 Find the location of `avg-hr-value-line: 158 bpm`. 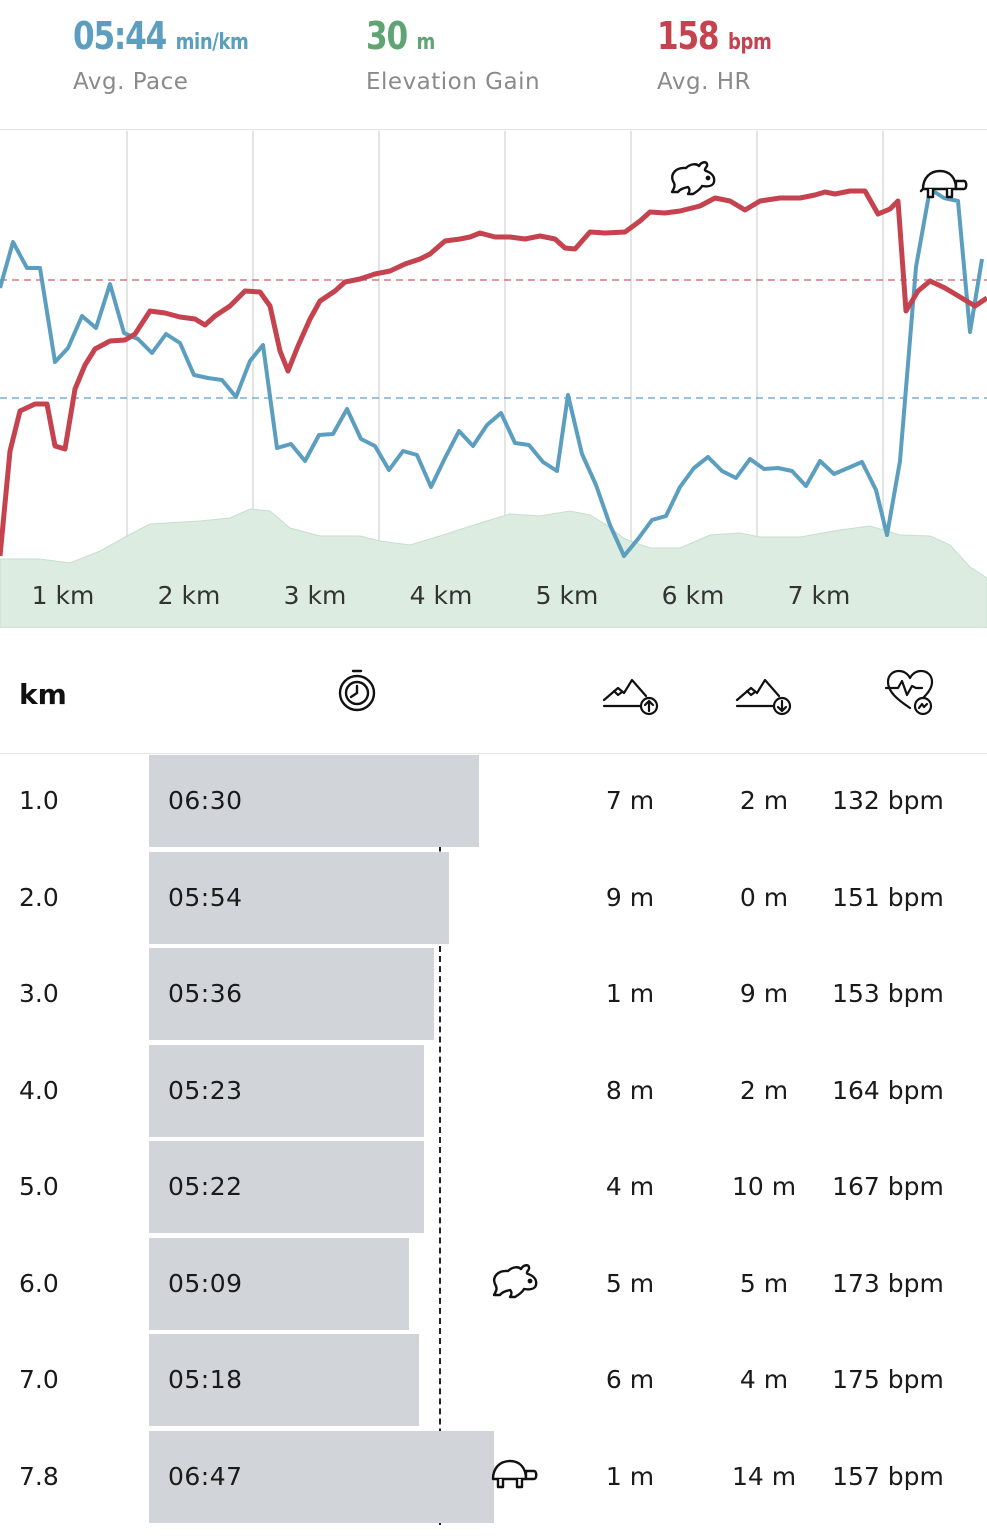

avg-hr-value-line: 158 bpm is located at coordinates (714, 39).